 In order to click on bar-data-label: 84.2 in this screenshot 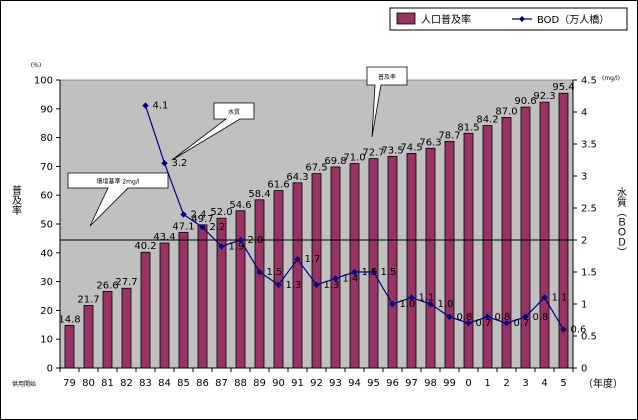, I will do `click(487, 120)`.